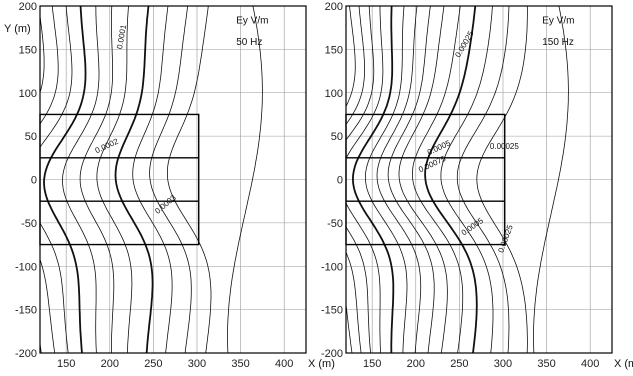  I want to click on y-axis-label: Y (m), so click(17, 29).